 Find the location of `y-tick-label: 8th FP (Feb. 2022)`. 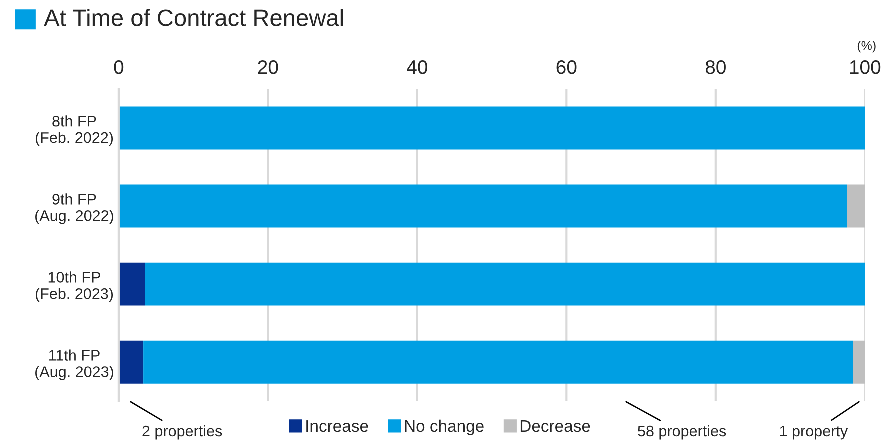

y-tick-label: 8th FP (Feb. 2022) is located at coordinates (75, 131).